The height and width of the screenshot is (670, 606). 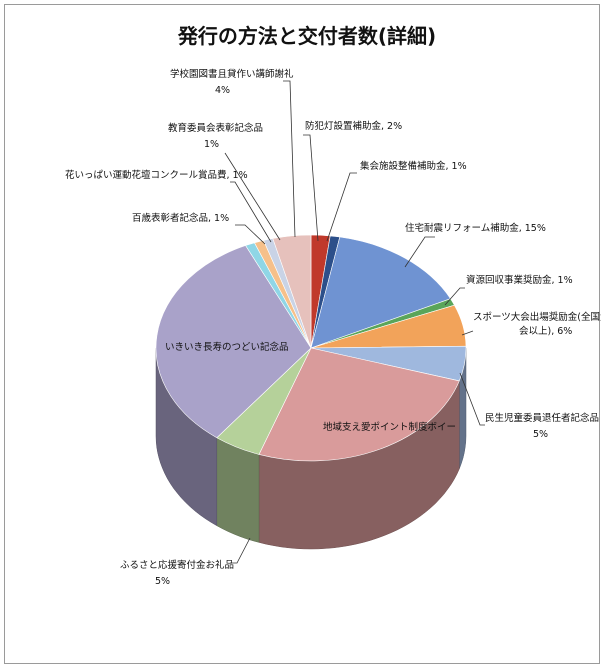 What do you see at coordinates (413, 166) in the screenshot?
I see `slice-label-1: 集会施設整備補助金, 1%` at bounding box center [413, 166].